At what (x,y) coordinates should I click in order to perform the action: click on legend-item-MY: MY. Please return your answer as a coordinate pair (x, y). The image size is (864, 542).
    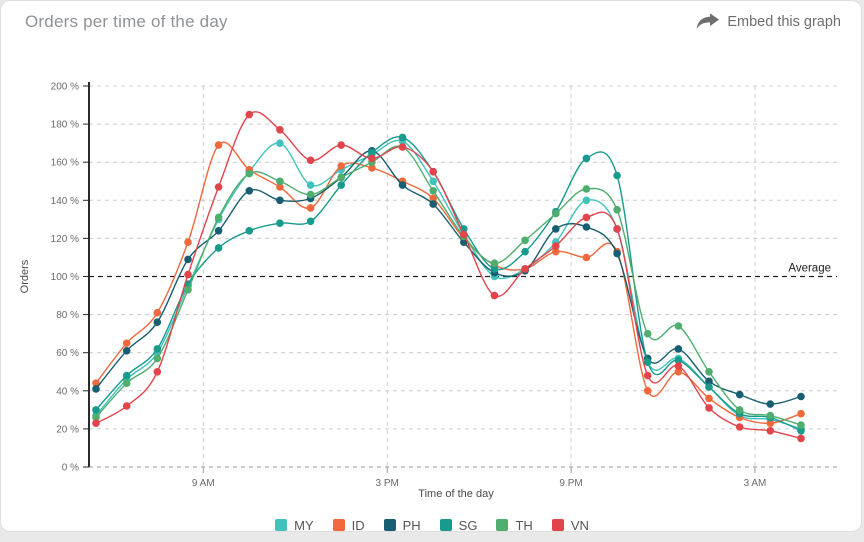
    Looking at the image, I should click on (294, 525).